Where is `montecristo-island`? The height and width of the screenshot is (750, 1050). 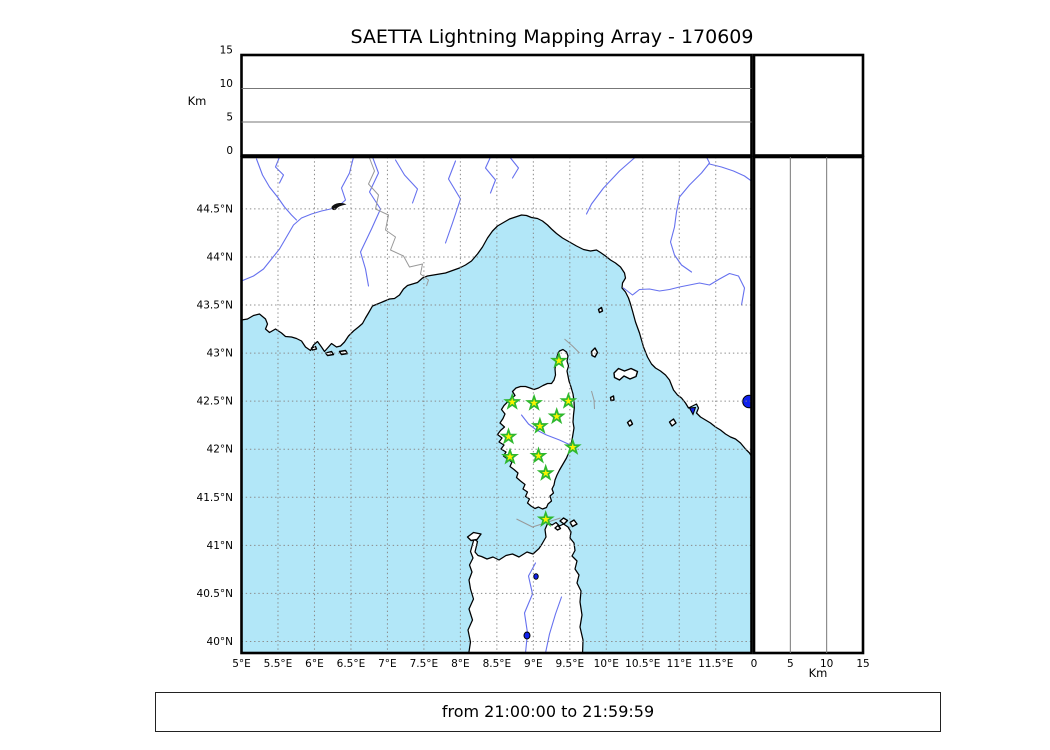 montecristo-island is located at coordinates (630, 423).